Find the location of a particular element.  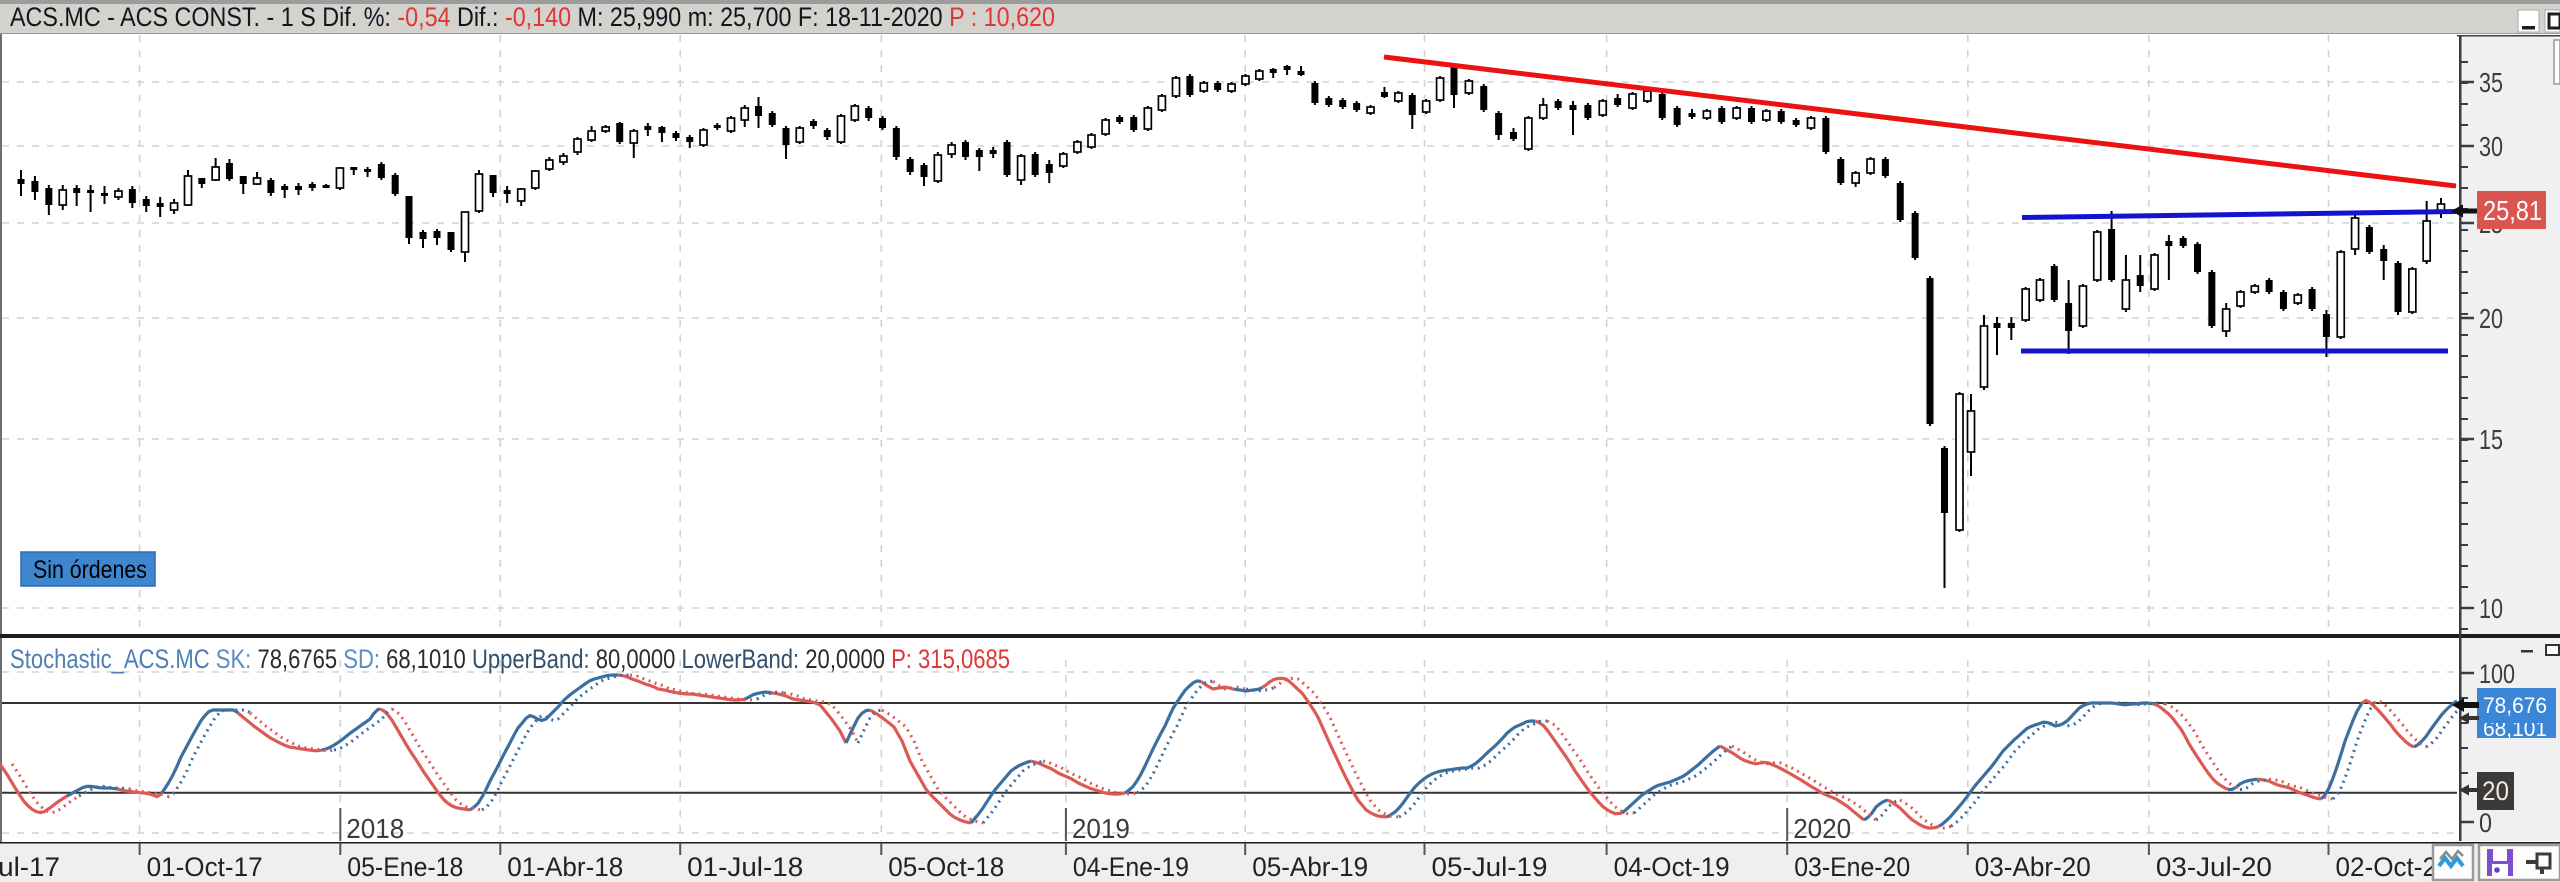

svg-text: 2019 is located at coordinates (1101, 828).